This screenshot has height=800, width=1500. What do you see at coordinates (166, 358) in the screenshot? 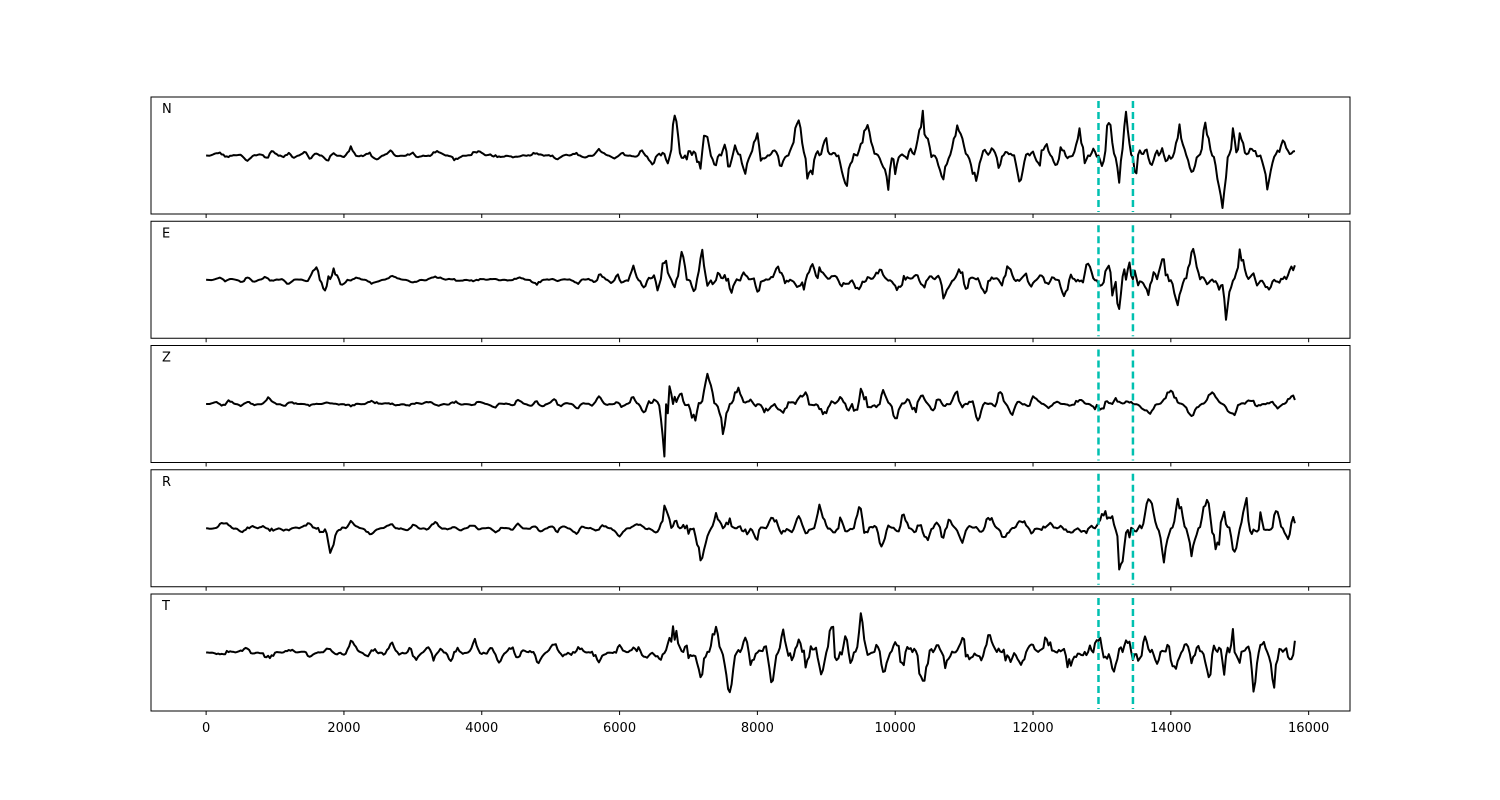
I see `channel-label: Z` at bounding box center [166, 358].